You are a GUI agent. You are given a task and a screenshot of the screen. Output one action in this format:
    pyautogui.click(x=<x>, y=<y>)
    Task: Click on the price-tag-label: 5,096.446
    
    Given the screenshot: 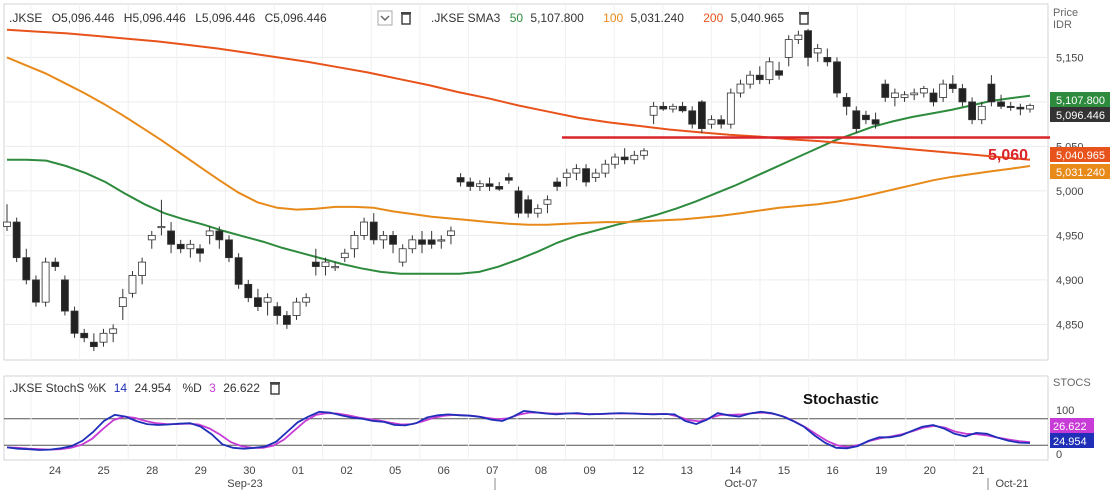 What is the action you would take?
    pyautogui.click(x=1080, y=116)
    